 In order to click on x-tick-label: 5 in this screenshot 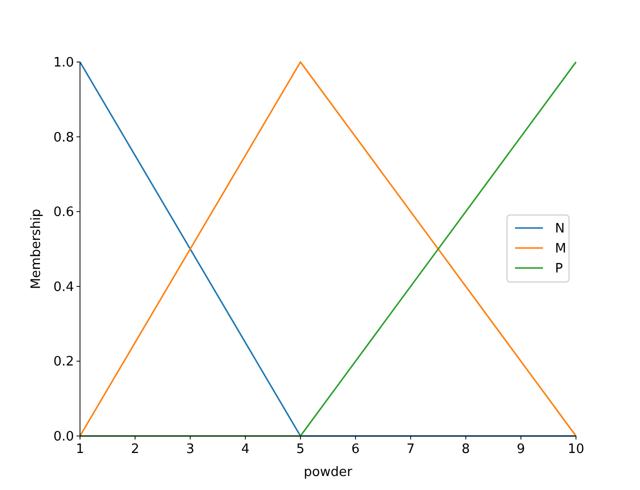, I will do `click(300, 449)`.